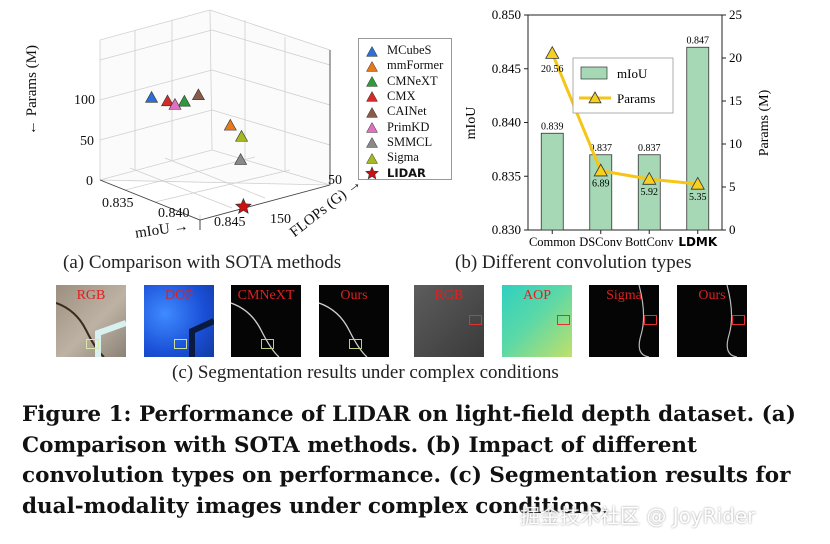  What do you see at coordinates (403, 157) in the screenshot?
I see `legend-label: Sigma` at bounding box center [403, 157].